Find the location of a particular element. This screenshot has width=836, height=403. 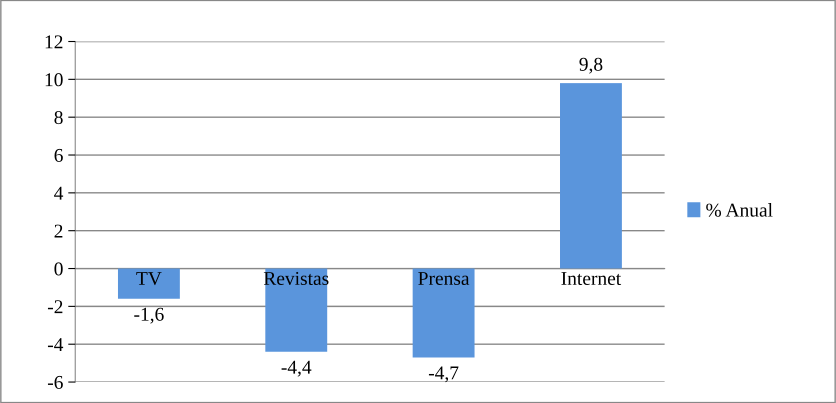

y-tick-label: 8 is located at coordinates (58, 117).